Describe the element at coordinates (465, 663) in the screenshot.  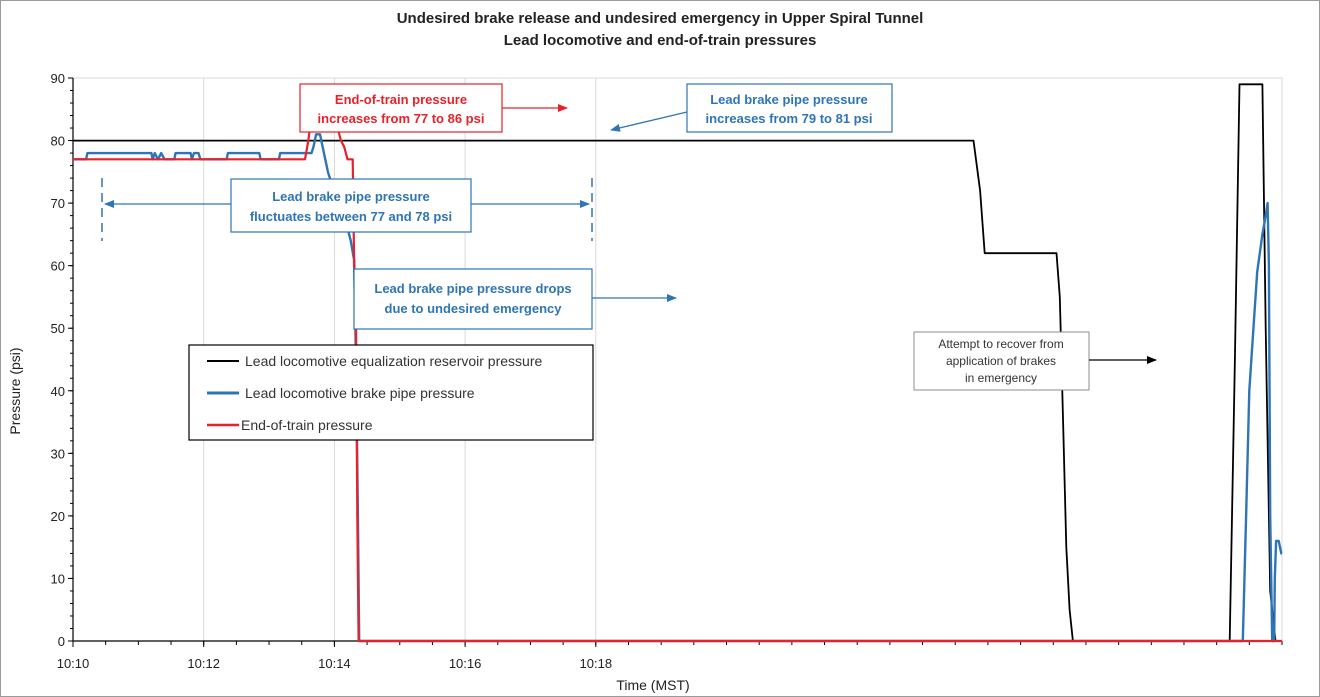
I see `x-tick-label: 10:16` at that location.